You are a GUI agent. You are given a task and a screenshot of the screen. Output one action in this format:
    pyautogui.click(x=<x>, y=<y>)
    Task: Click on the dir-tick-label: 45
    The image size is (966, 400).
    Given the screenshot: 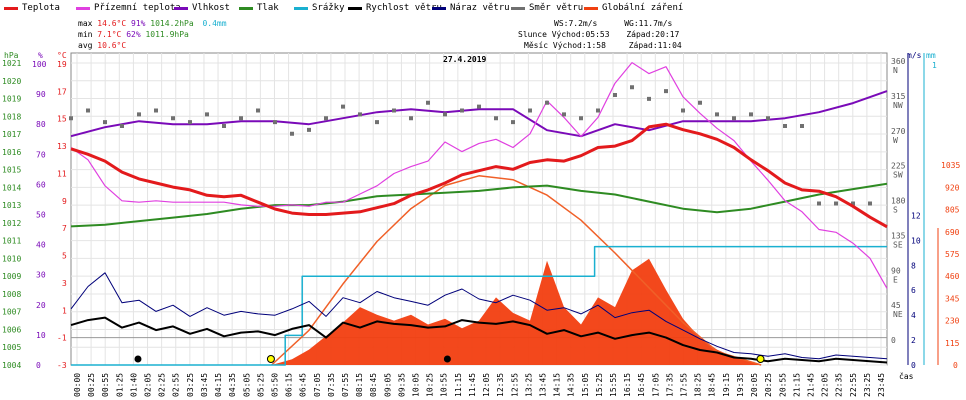 What is the action you would take?
    pyautogui.click(x=896, y=305)
    